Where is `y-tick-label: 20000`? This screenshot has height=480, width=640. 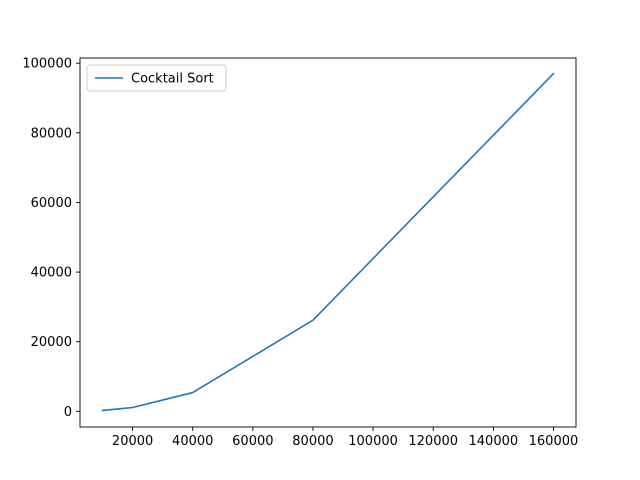
y-tick-label: 20000 is located at coordinates (51, 342).